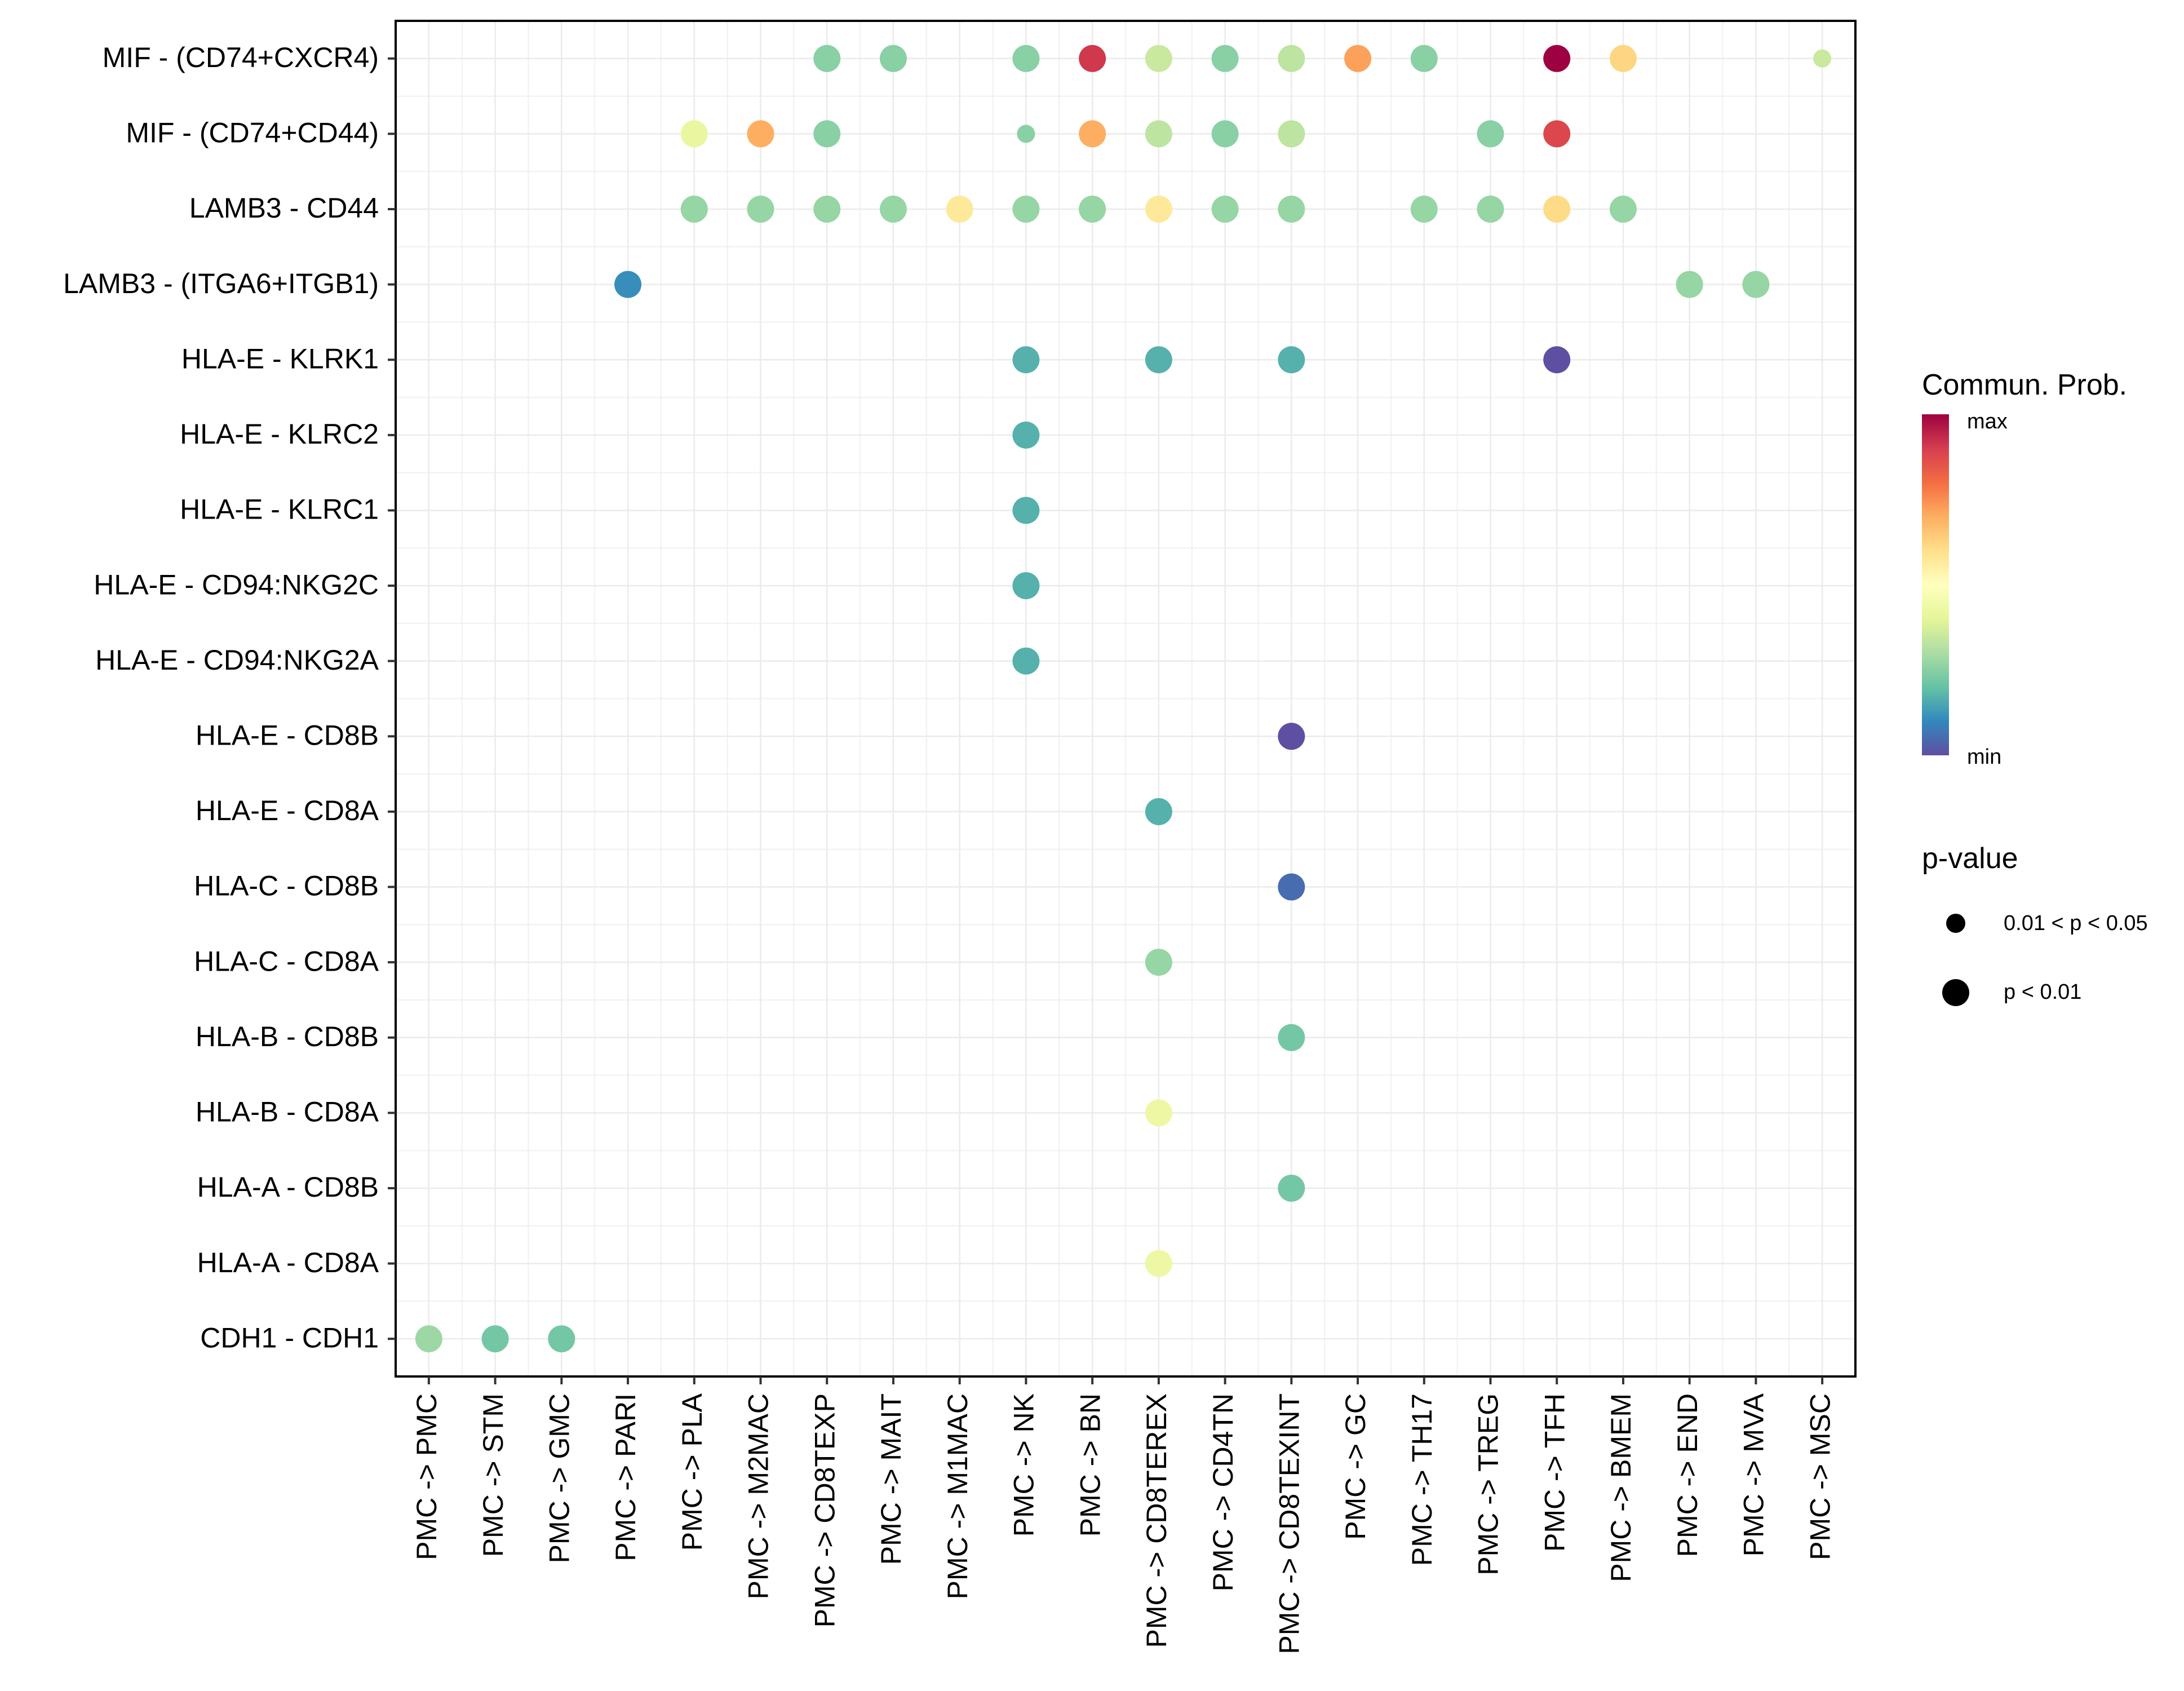 This screenshot has height=1691, width=2184. What do you see at coordinates (287, 1036) in the screenshot?
I see `y-tick-label: HLA-B - CD8B` at bounding box center [287, 1036].